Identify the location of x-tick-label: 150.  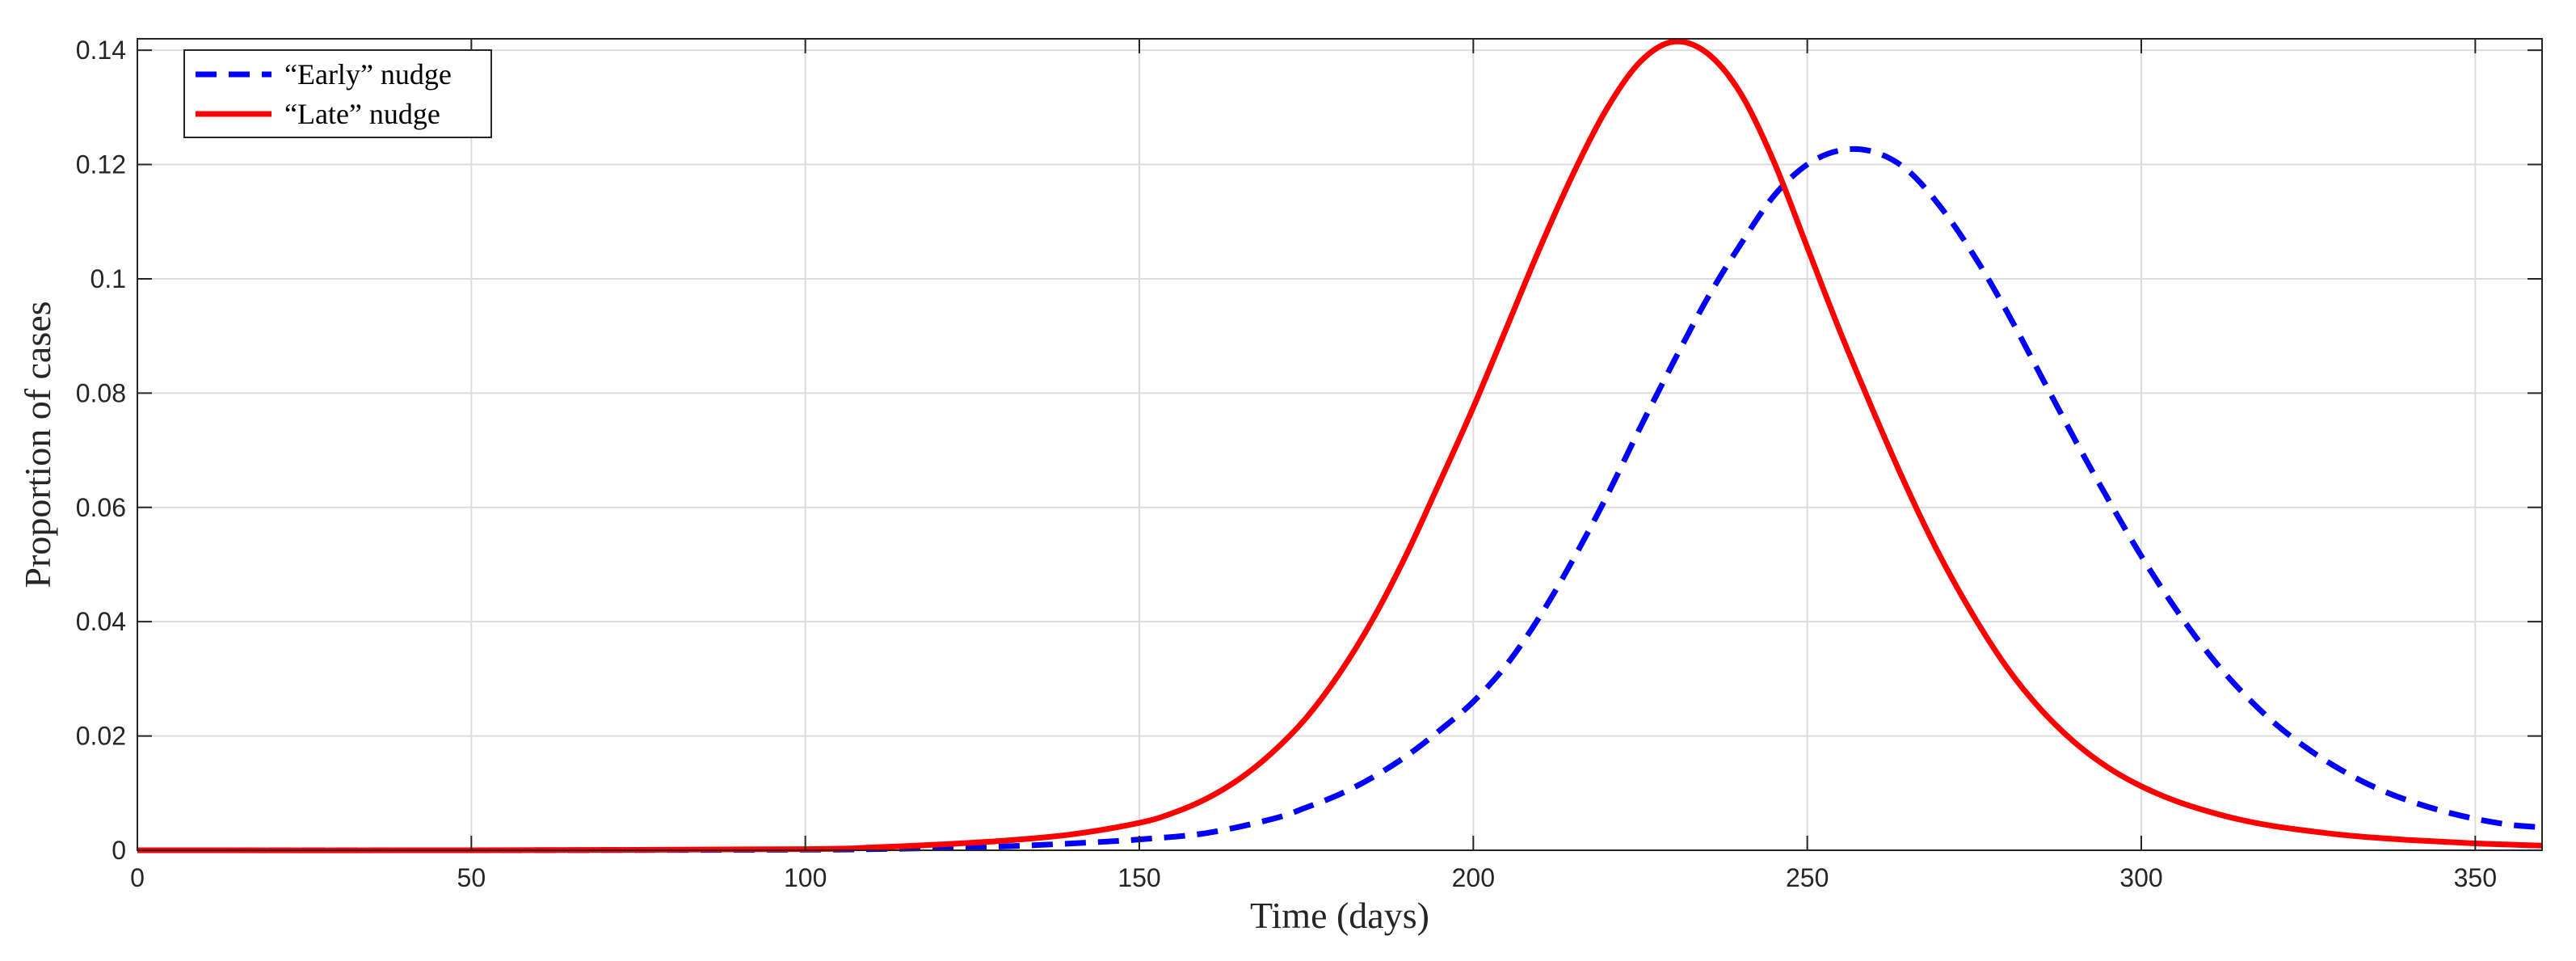
(1139, 878).